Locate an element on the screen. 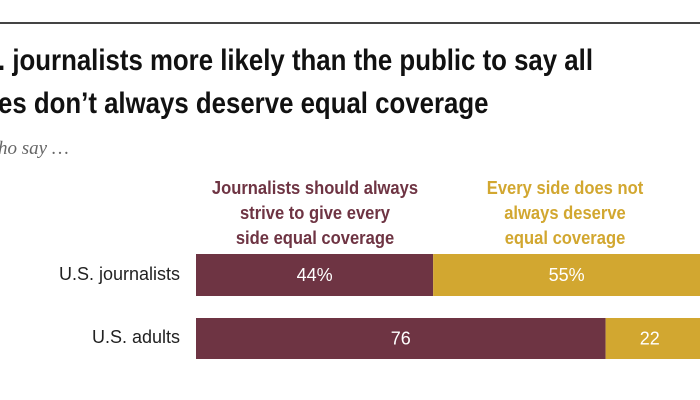  legend-line: always deserve is located at coordinates (565, 213).